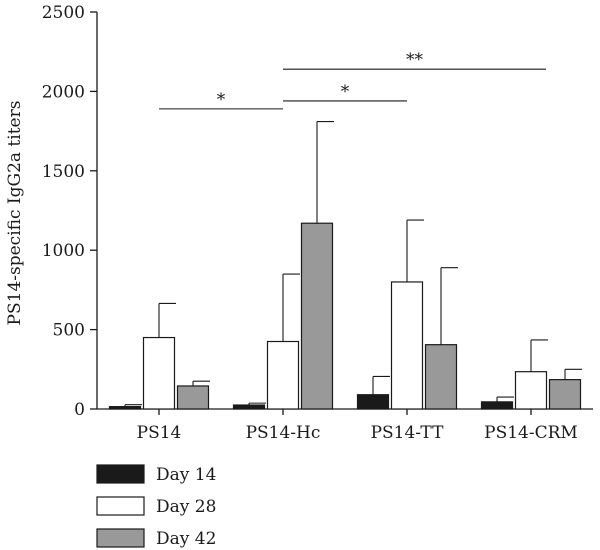 The width and height of the screenshot is (600, 550). Describe the element at coordinates (283, 433) in the screenshot. I see `category-label: PS14-Hc` at that location.